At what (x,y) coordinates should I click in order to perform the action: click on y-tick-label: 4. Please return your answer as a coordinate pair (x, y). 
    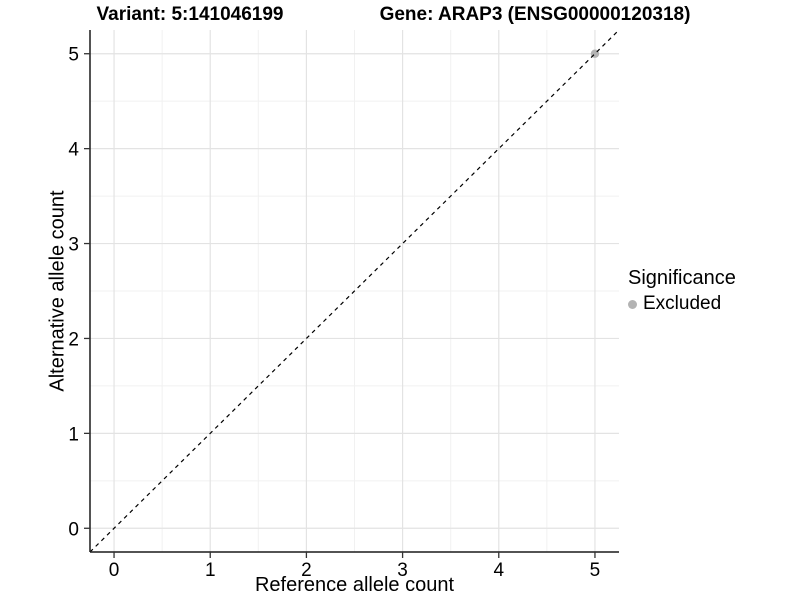
    Looking at the image, I should click on (73, 150).